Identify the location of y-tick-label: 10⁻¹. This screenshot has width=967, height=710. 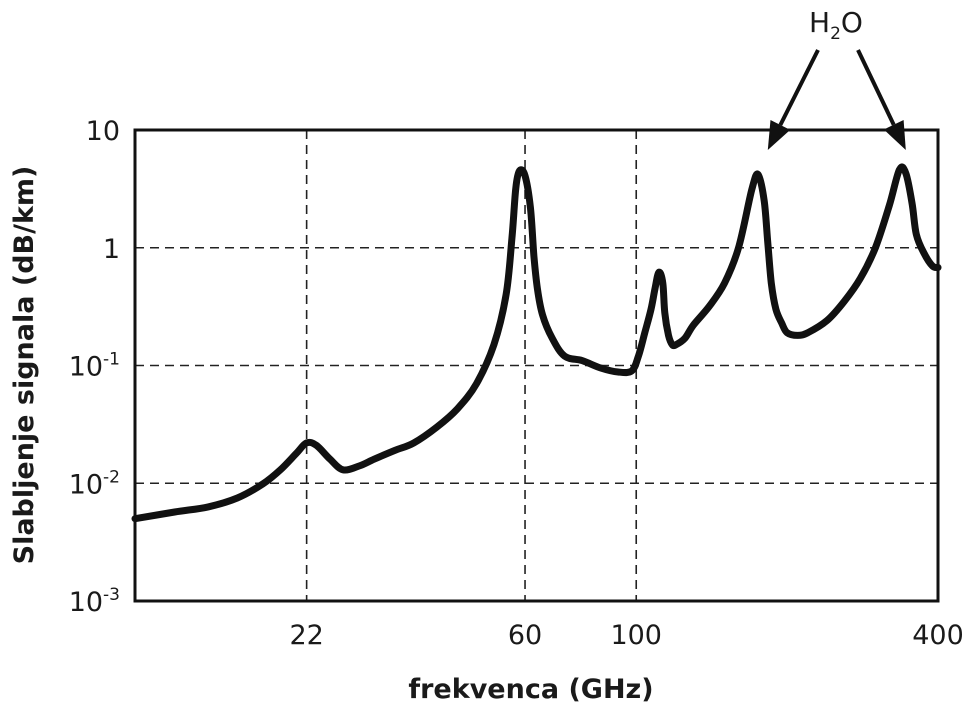
(94, 366).